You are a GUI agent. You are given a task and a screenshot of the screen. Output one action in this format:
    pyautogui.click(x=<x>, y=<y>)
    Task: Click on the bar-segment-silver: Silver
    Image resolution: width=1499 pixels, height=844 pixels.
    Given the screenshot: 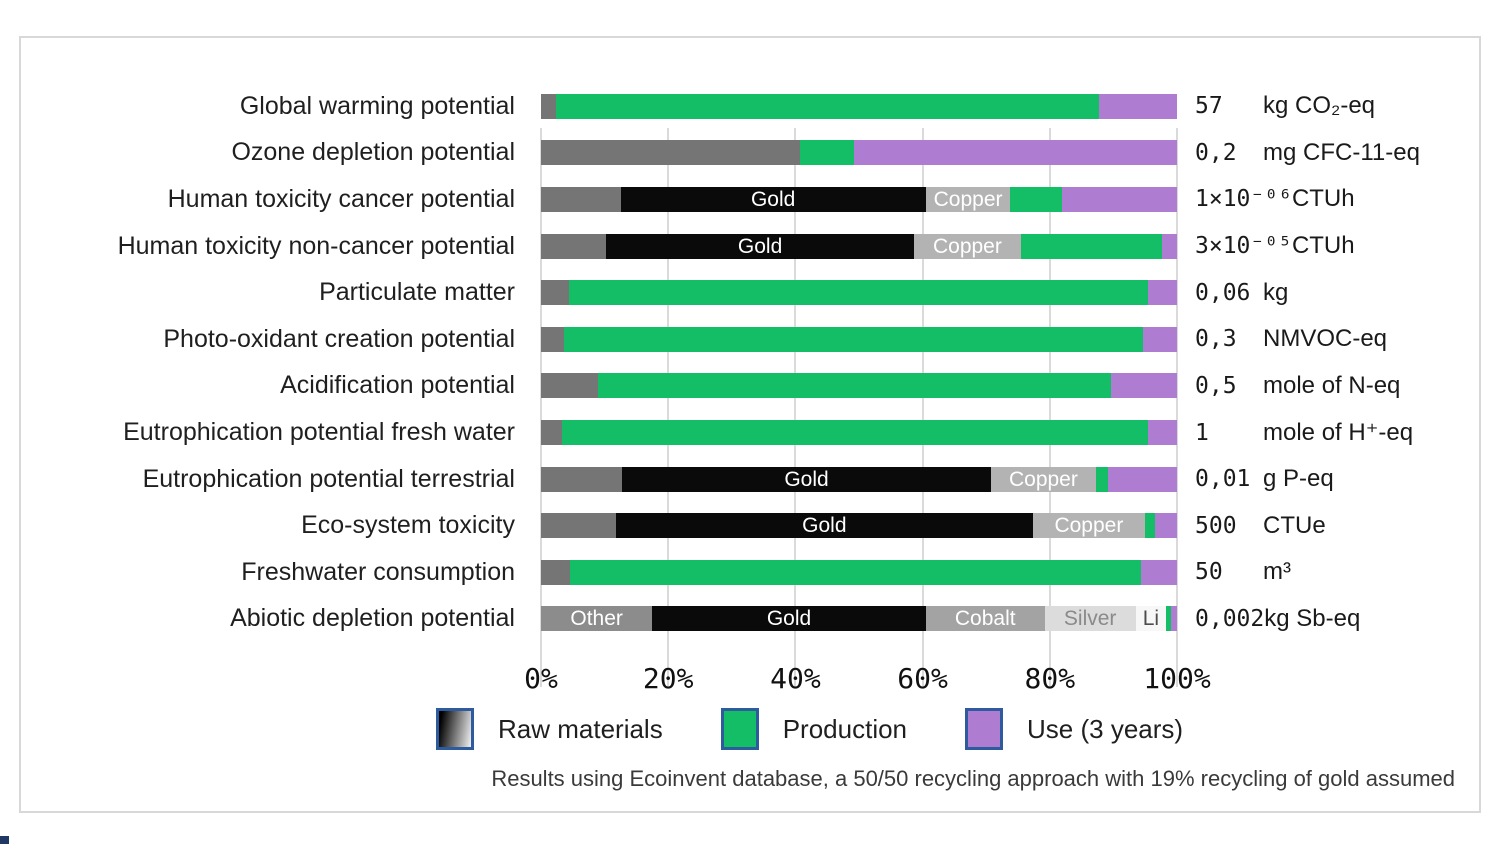 What is the action you would take?
    pyautogui.click(x=1090, y=619)
    